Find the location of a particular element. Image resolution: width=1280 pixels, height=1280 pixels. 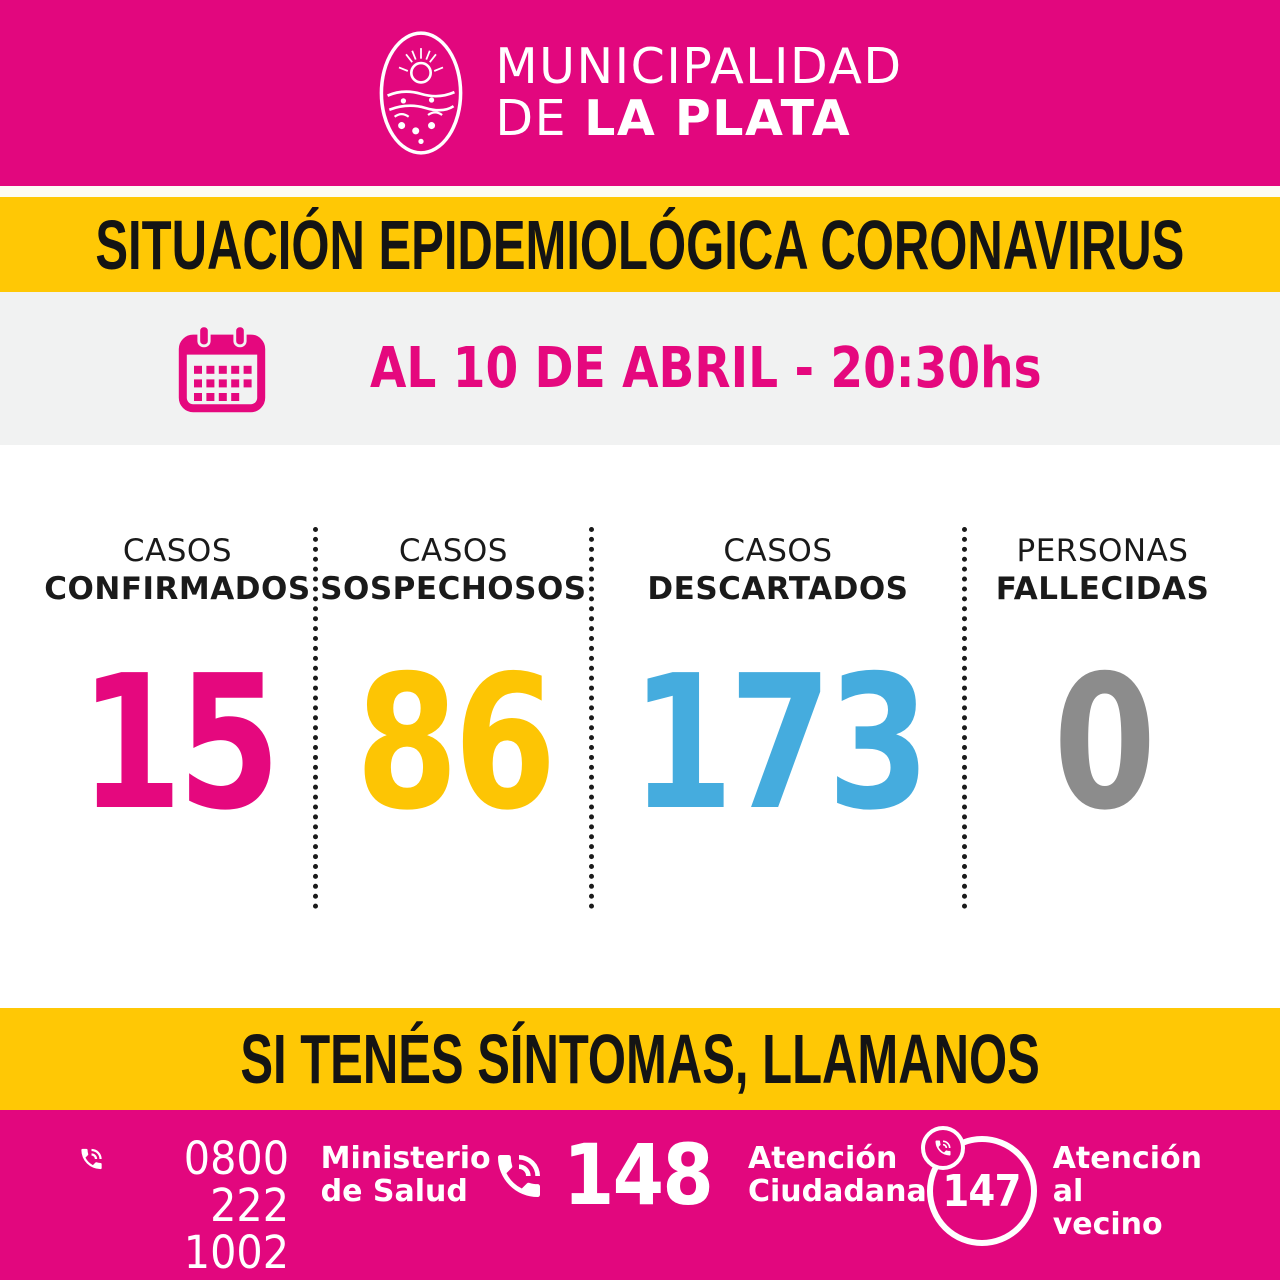

title-banner: SITUACIÓN EPIDEMIOLÓGICA CORONAVIRUS is located at coordinates (640, 244).